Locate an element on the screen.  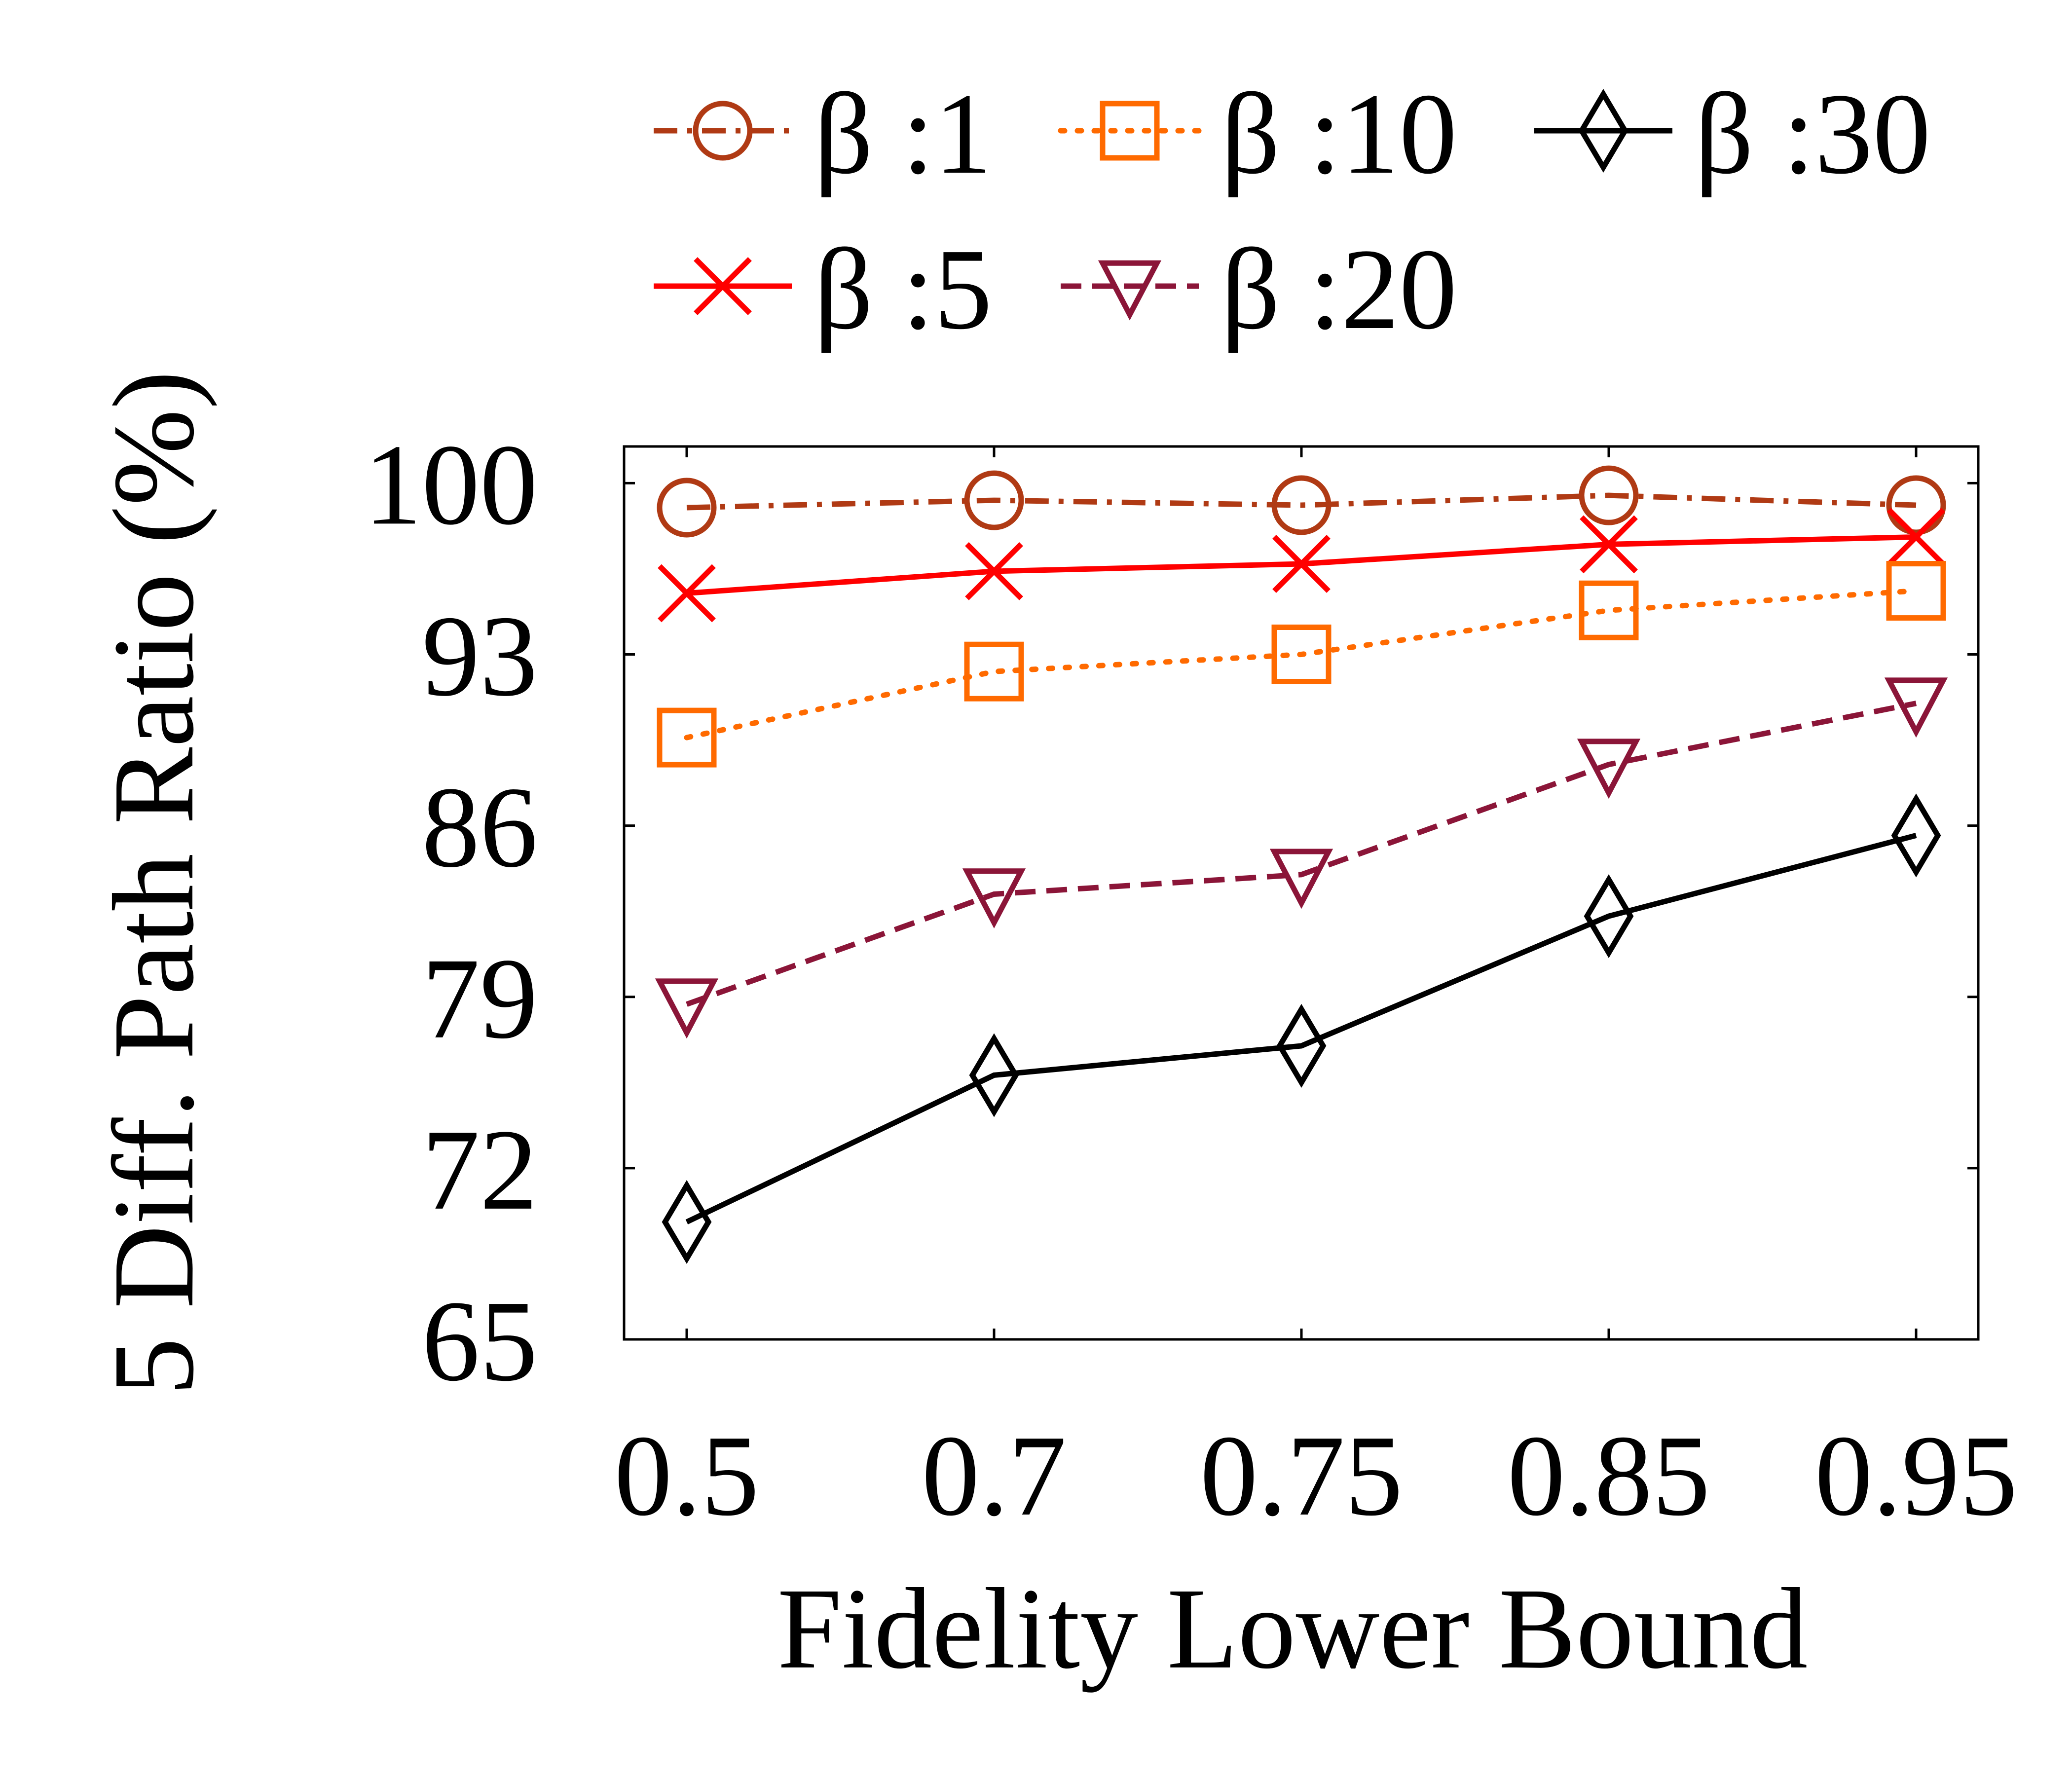
x-tick-label: 0.85 is located at coordinates (1609, 1476).